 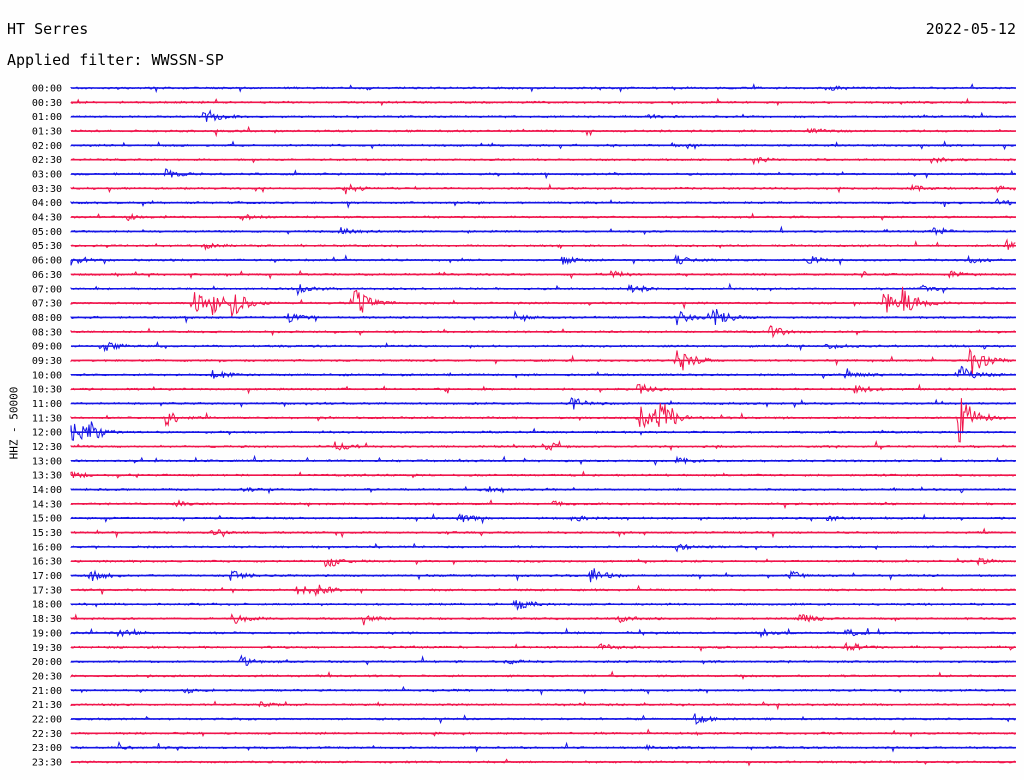 I want to click on time-label: 20:00, so click(x=47, y=662).